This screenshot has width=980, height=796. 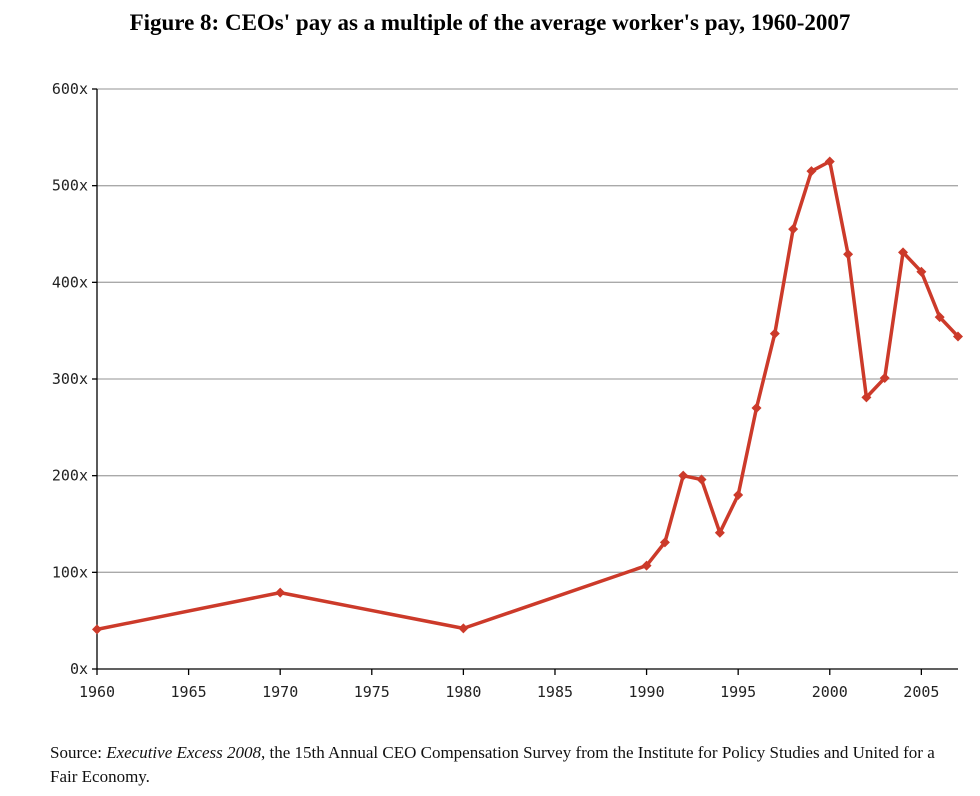 I want to click on y-tick-label: 600x, so click(x=70, y=89).